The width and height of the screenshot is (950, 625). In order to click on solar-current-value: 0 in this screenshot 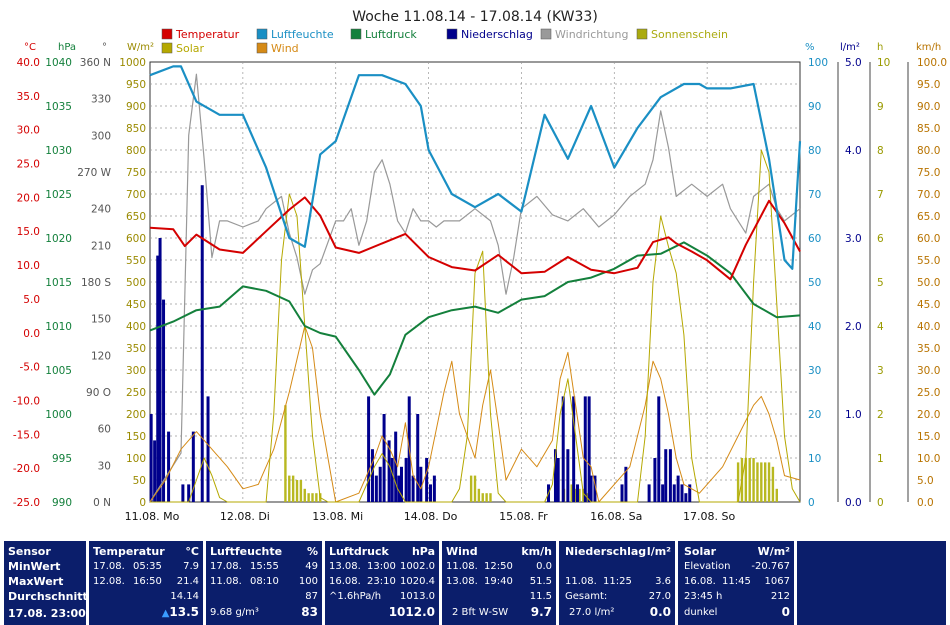, I will do `click(785, 612)`.